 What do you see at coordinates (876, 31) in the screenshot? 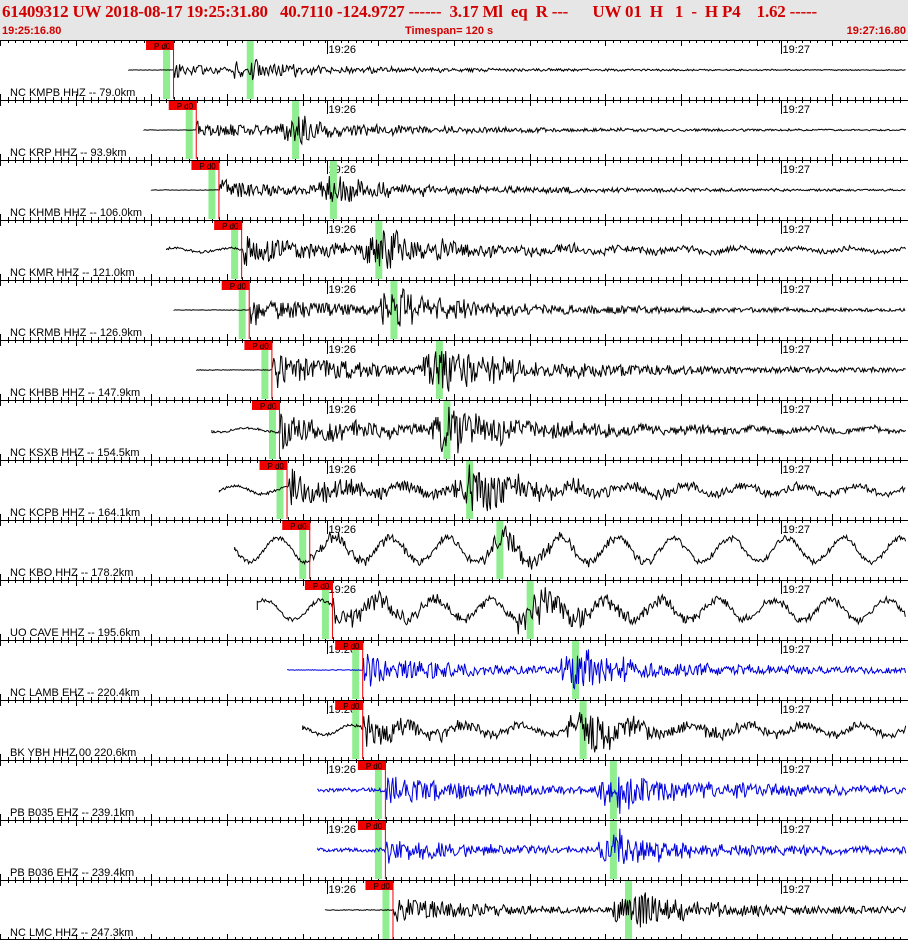
I see `end-time-label: 19:27:16.80` at bounding box center [876, 31].